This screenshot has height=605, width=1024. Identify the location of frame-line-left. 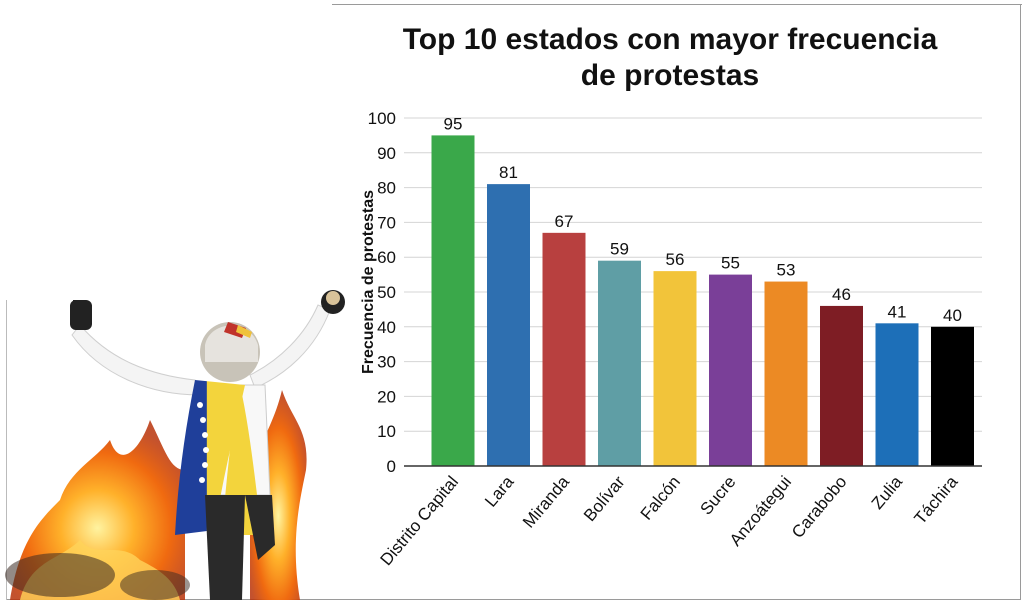
(6, 450).